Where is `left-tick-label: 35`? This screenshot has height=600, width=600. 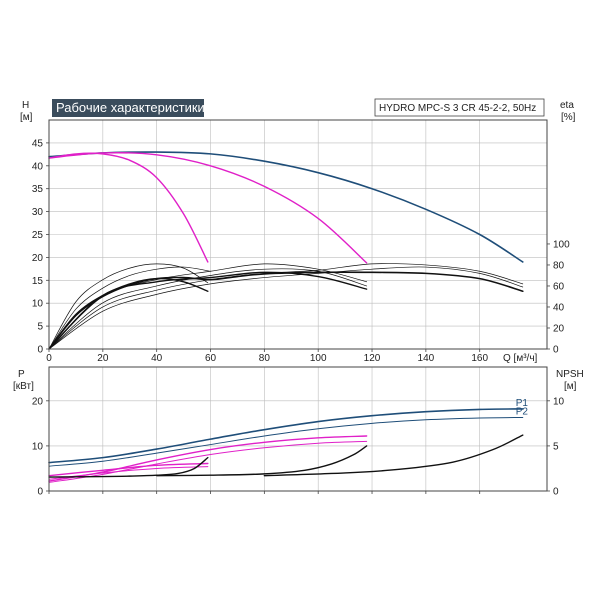 left-tick-label: 35 is located at coordinates (38, 189).